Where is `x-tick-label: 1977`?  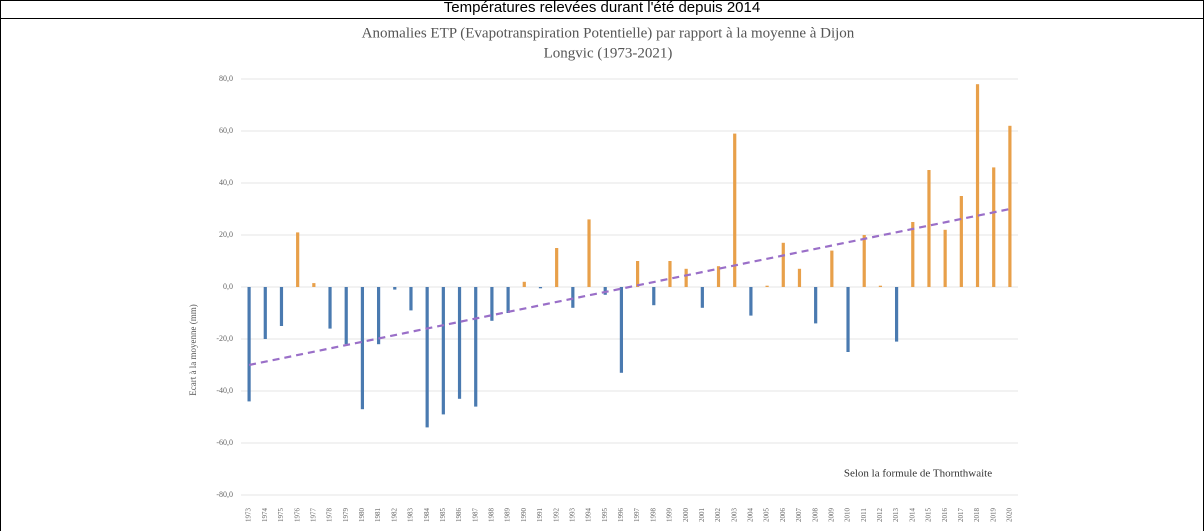 x-tick-label: 1977 is located at coordinates (313, 515).